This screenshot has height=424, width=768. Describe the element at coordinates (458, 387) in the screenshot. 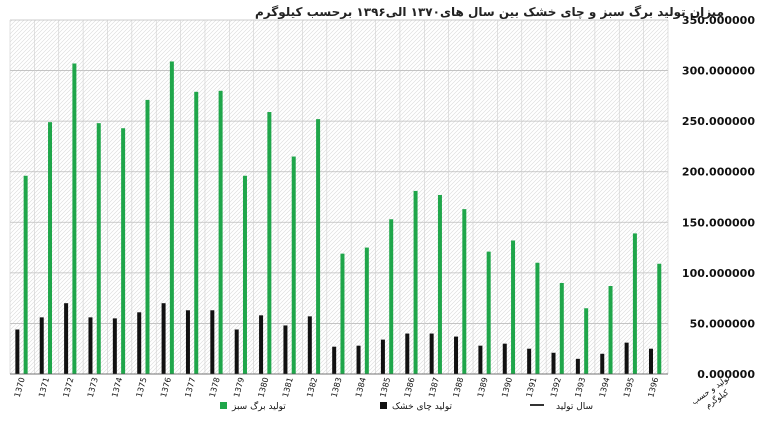

I see `x-tick-label-1388: 1388` at that location.